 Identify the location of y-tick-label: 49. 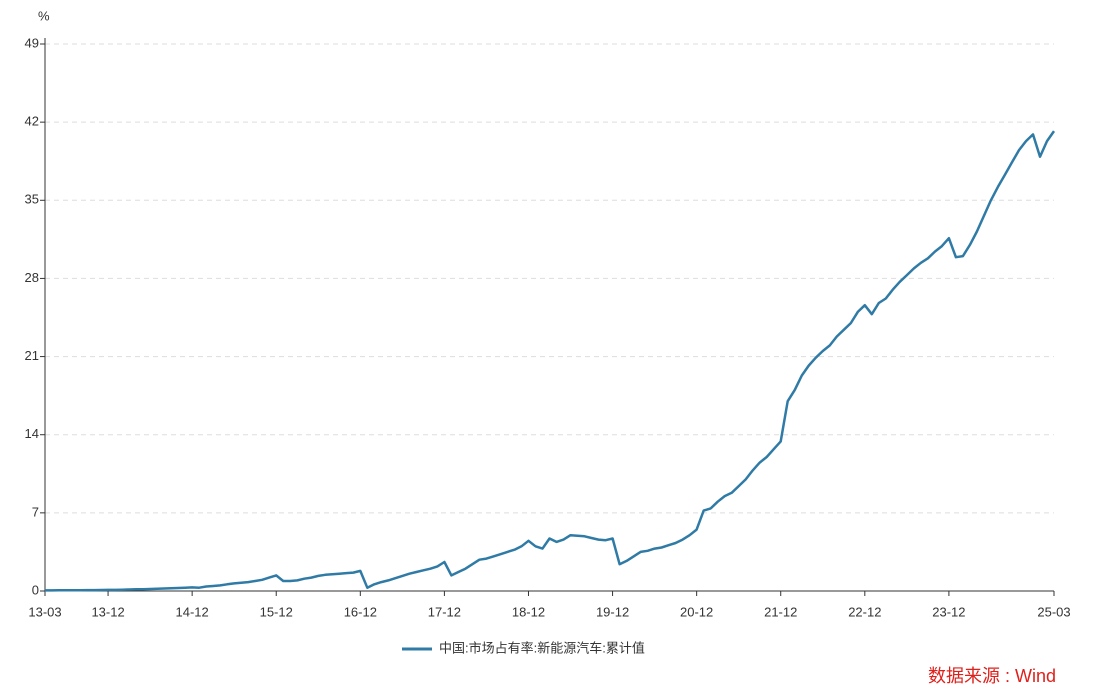
(32, 42).